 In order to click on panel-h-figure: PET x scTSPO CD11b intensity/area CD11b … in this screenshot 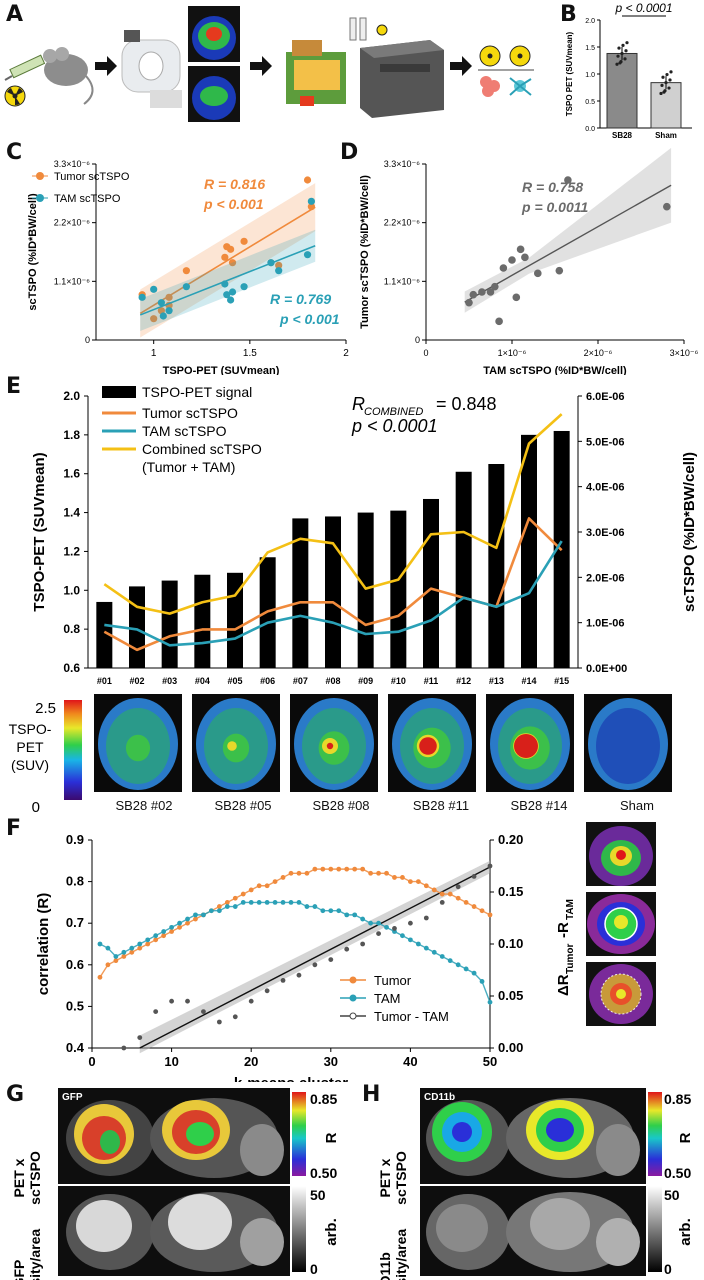, I will do `click(535, 1184)`.